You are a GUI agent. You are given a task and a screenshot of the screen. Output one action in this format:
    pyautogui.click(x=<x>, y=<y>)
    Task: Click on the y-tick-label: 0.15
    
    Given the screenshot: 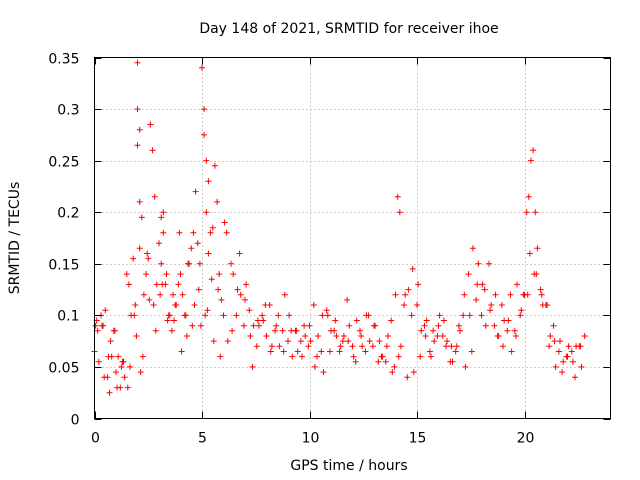 What is the action you would take?
    pyautogui.click(x=63, y=266)
    